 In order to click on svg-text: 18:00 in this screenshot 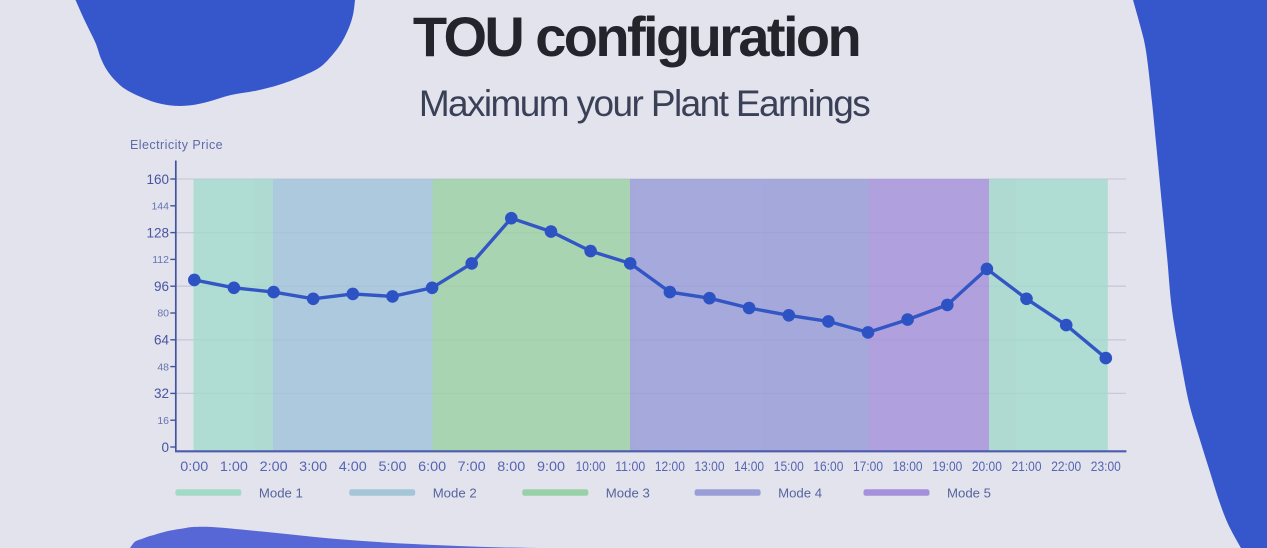, I will do `click(908, 466)`.